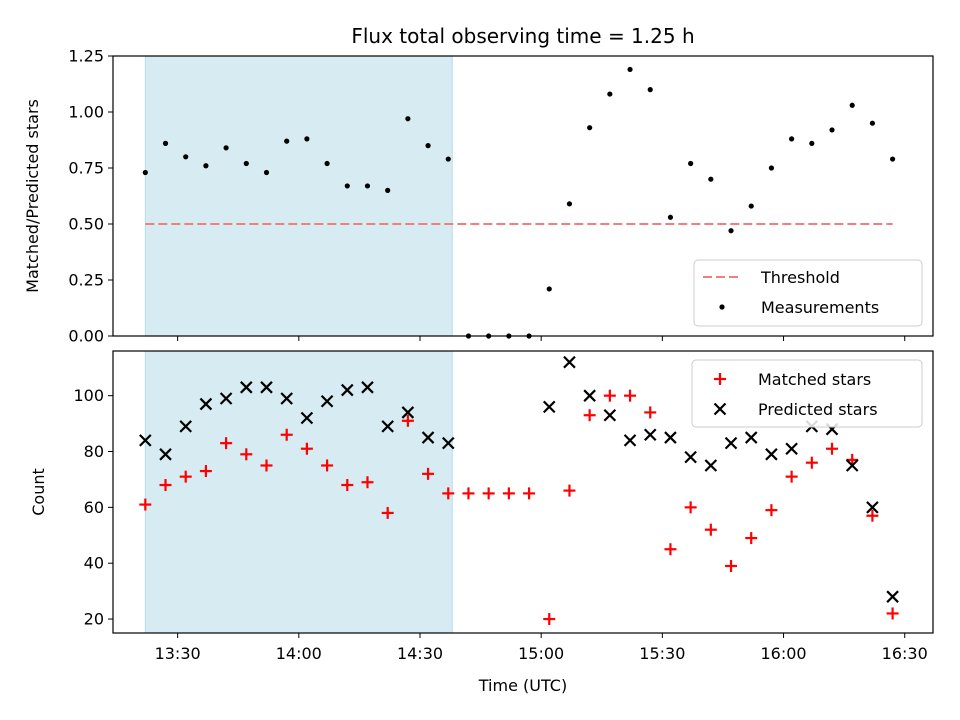 The width and height of the screenshot is (960, 720). I want to click on x-tick-label: 16:00, so click(783, 653).